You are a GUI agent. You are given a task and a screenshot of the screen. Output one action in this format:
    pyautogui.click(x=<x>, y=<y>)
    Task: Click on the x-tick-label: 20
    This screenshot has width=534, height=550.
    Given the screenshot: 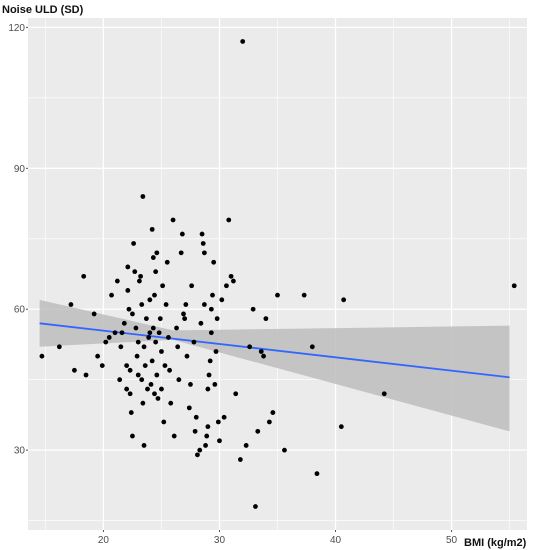 What is the action you would take?
    pyautogui.click(x=104, y=540)
    